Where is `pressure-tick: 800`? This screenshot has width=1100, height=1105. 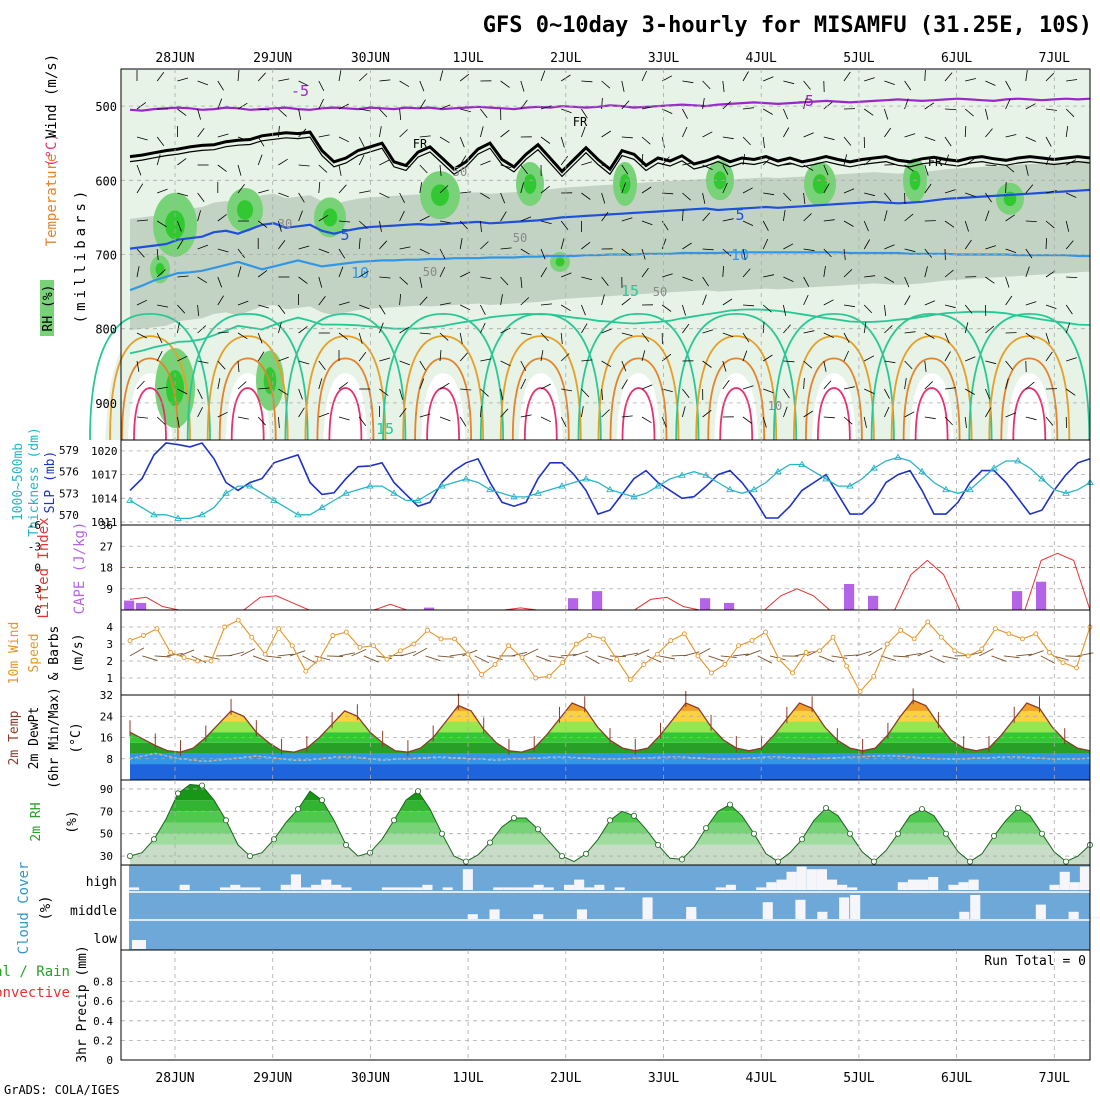
pressure-tick: 800 is located at coordinates (106, 330).